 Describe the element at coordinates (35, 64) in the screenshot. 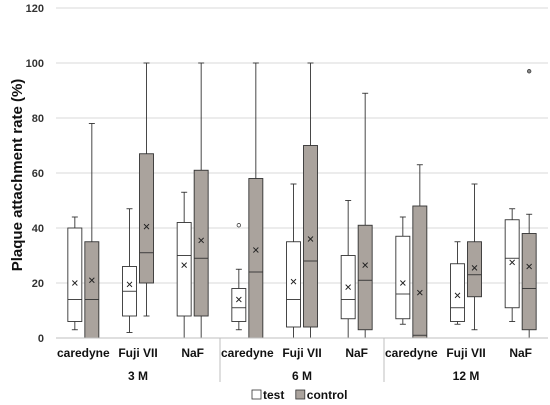

I see `y-tick-100: 100` at that location.